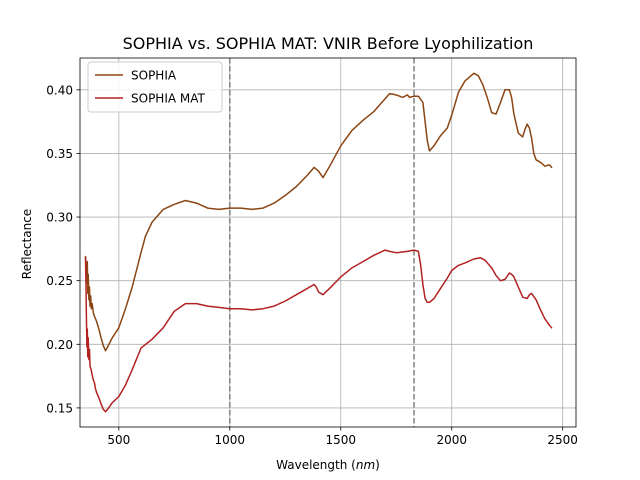 This screenshot has width=640, height=480. What do you see at coordinates (59, 345) in the screenshot?
I see `y-tick-label: 0.20` at bounding box center [59, 345].